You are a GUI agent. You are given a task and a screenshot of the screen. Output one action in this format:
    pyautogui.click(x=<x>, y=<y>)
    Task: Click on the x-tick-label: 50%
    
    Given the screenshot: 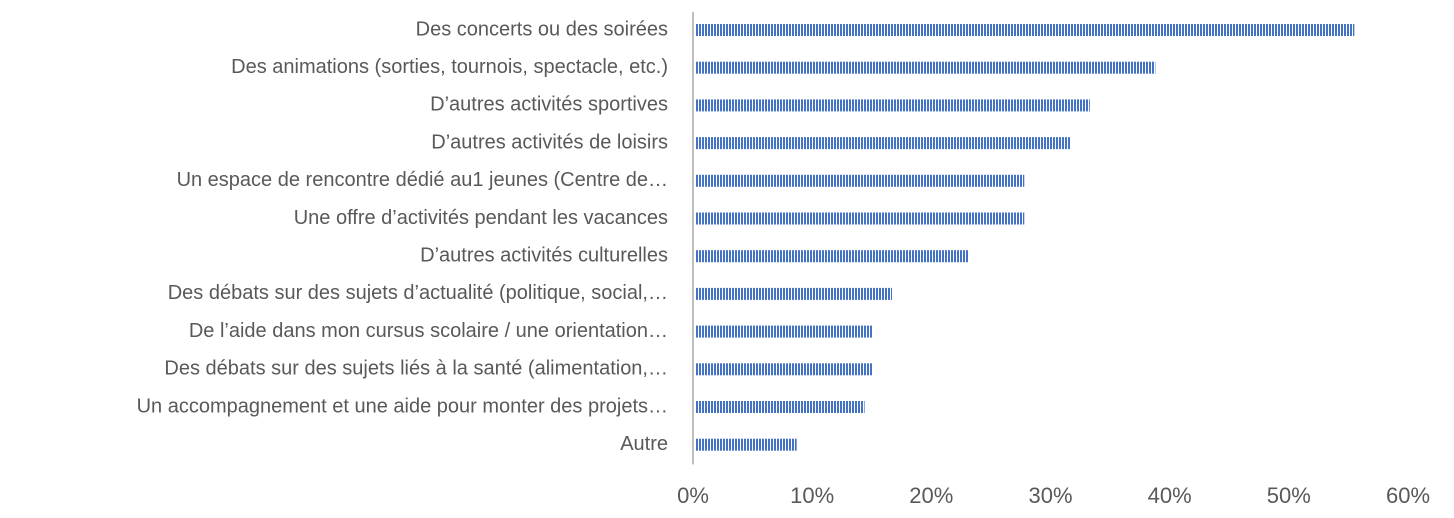 What is the action you would take?
    pyautogui.click(x=1289, y=495)
    